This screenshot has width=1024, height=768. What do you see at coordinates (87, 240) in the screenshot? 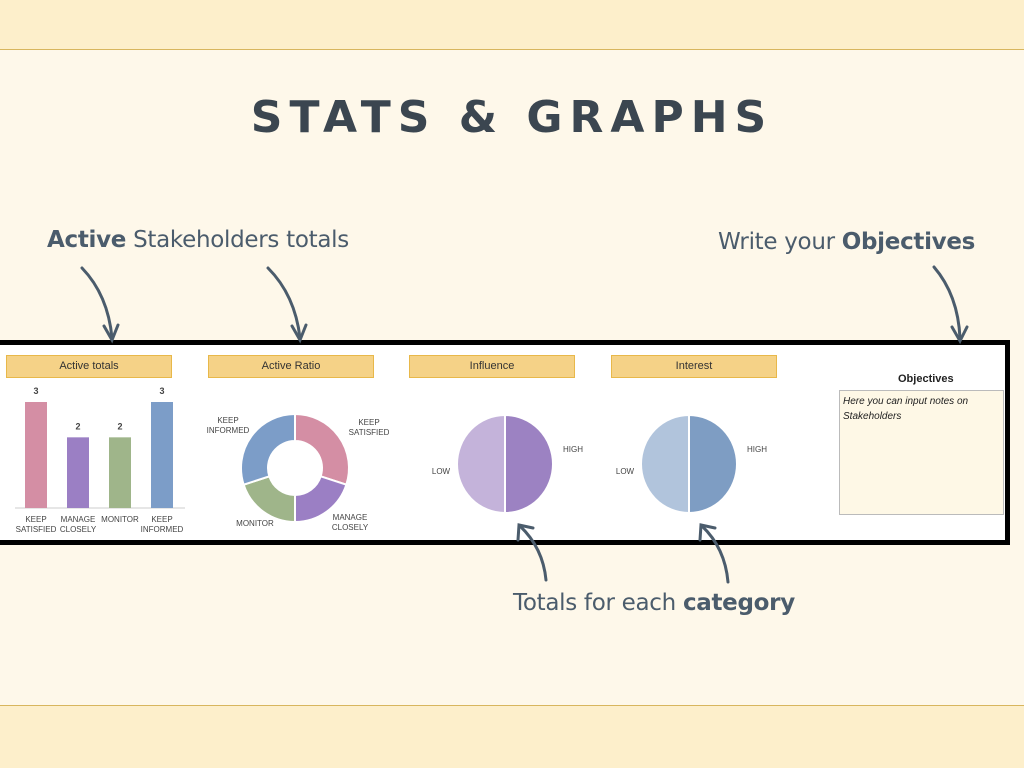
I see `annotation-bold: Active` at bounding box center [87, 240].